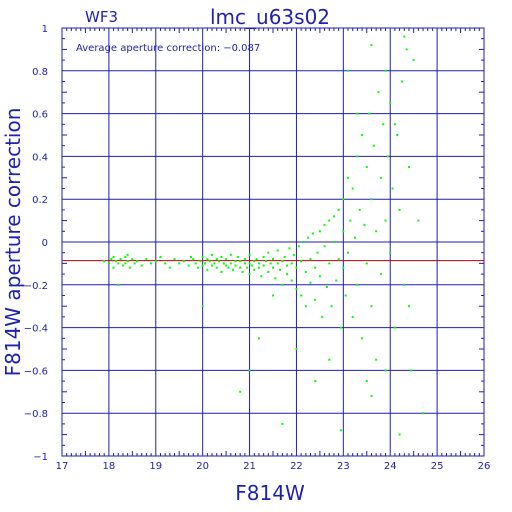 Image resolution: width=512 pixels, height=512 pixels. What do you see at coordinates (40, 157) in the screenshot?
I see `y-tick-label: 0.4` at bounding box center [40, 157].